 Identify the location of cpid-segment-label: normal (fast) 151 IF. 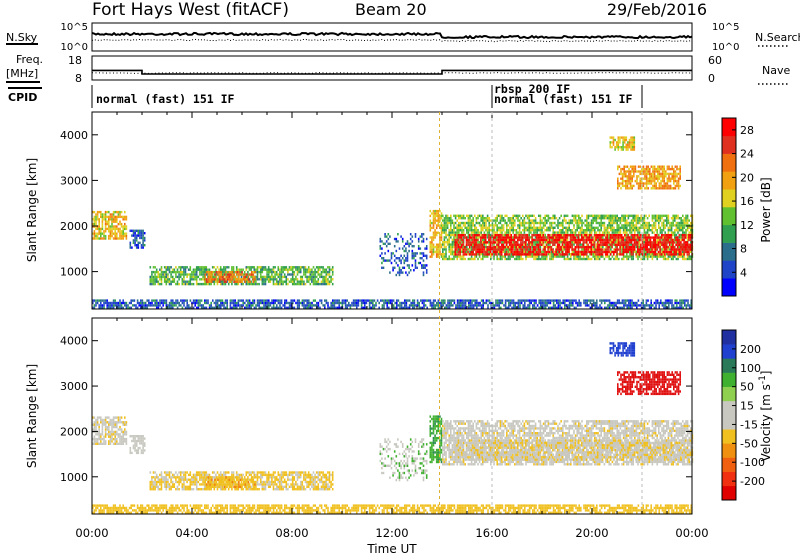
(563, 99).